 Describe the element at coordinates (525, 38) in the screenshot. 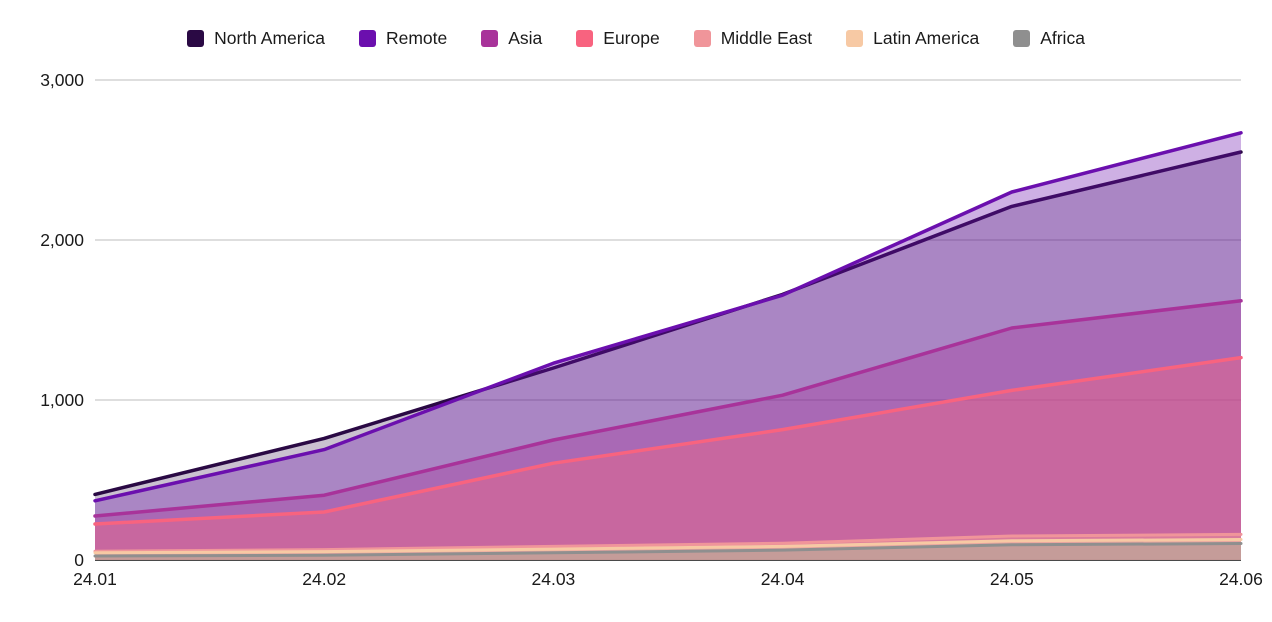

I see `legend-label: Asia` at that location.